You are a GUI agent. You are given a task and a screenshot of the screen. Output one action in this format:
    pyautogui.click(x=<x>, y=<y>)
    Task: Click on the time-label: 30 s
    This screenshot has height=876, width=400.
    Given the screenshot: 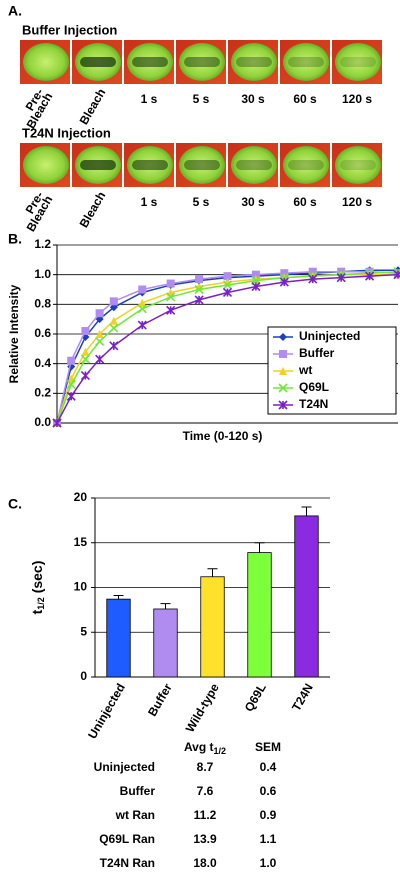 What is the action you would take?
    pyautogui.click(x=253, y=99)
    